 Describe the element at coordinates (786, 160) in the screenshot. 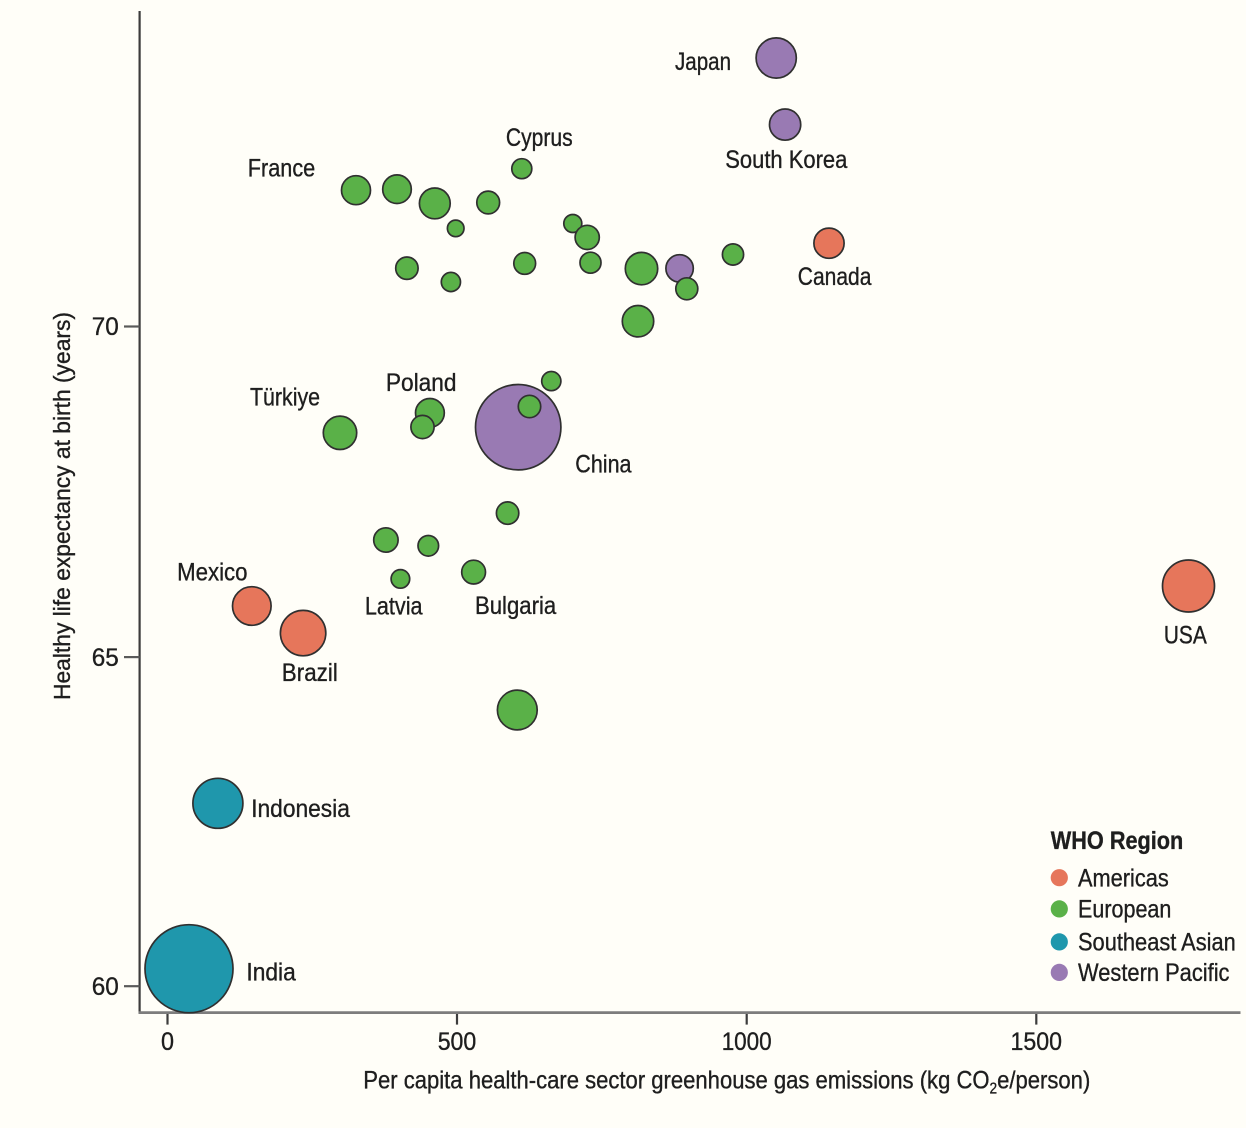

I see `svg-text: South Korea` at that location.